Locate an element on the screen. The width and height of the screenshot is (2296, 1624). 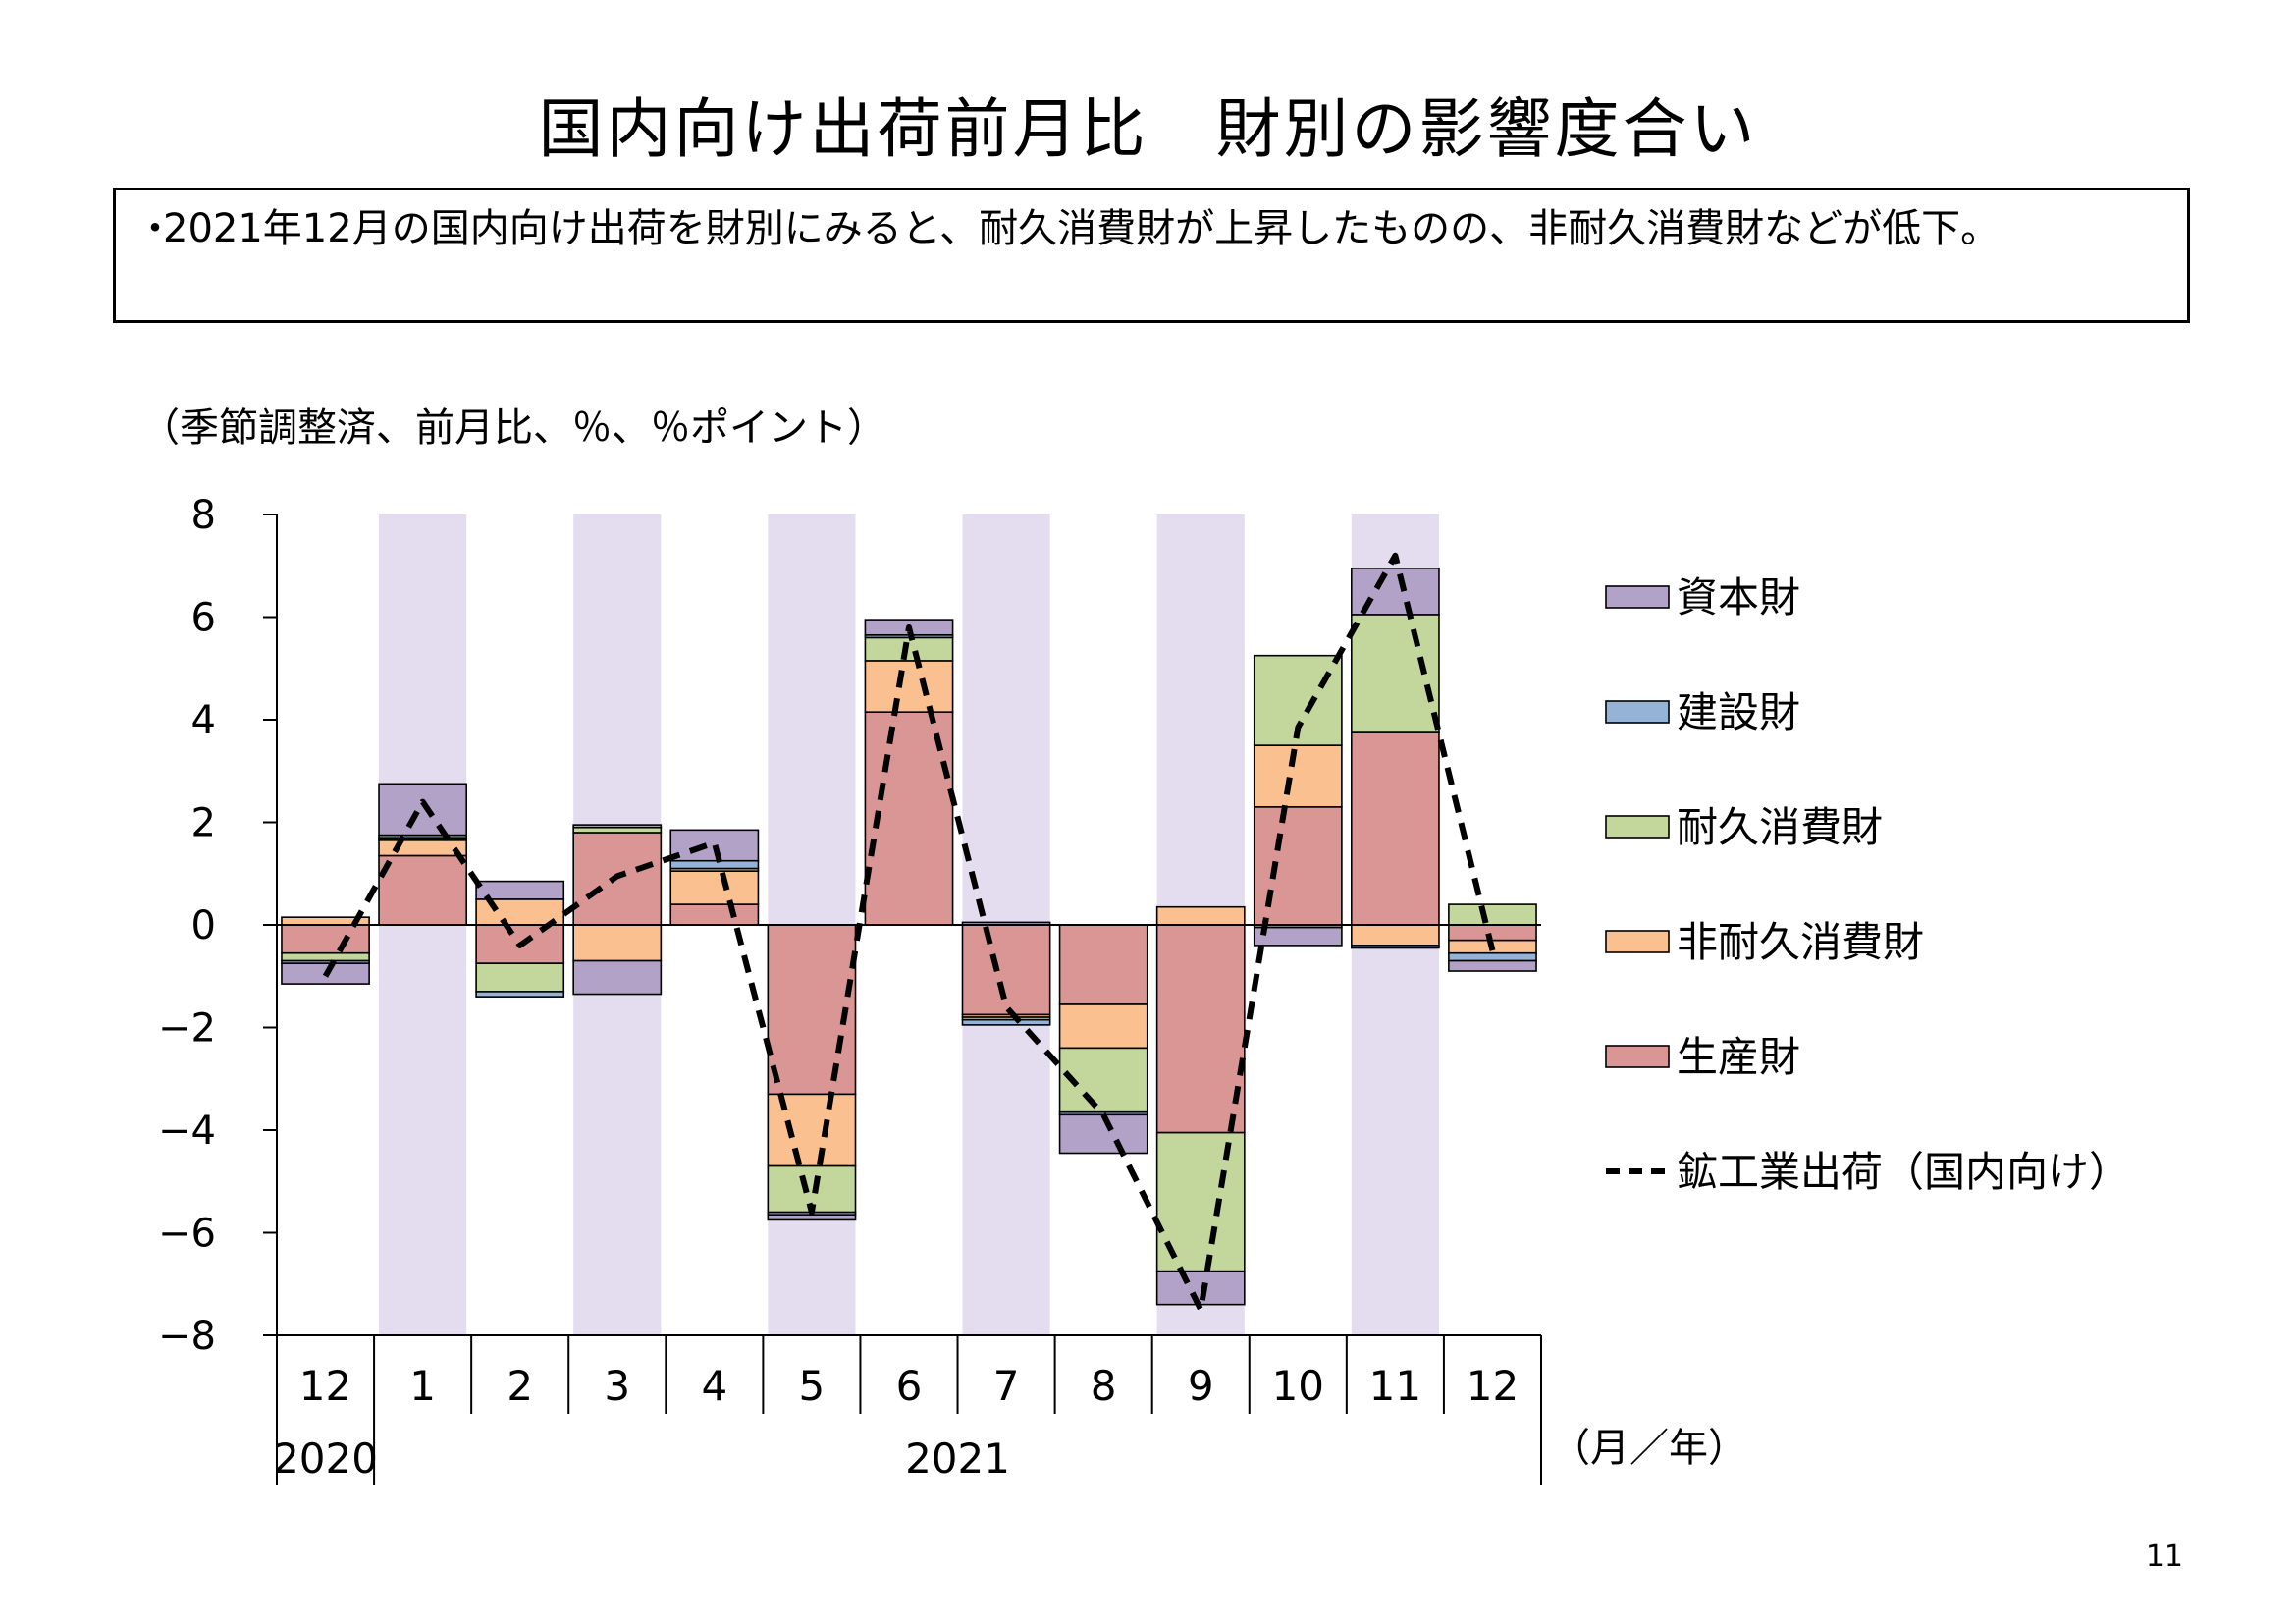
y-tick-label: 4 is located at coordinates (203, 720).